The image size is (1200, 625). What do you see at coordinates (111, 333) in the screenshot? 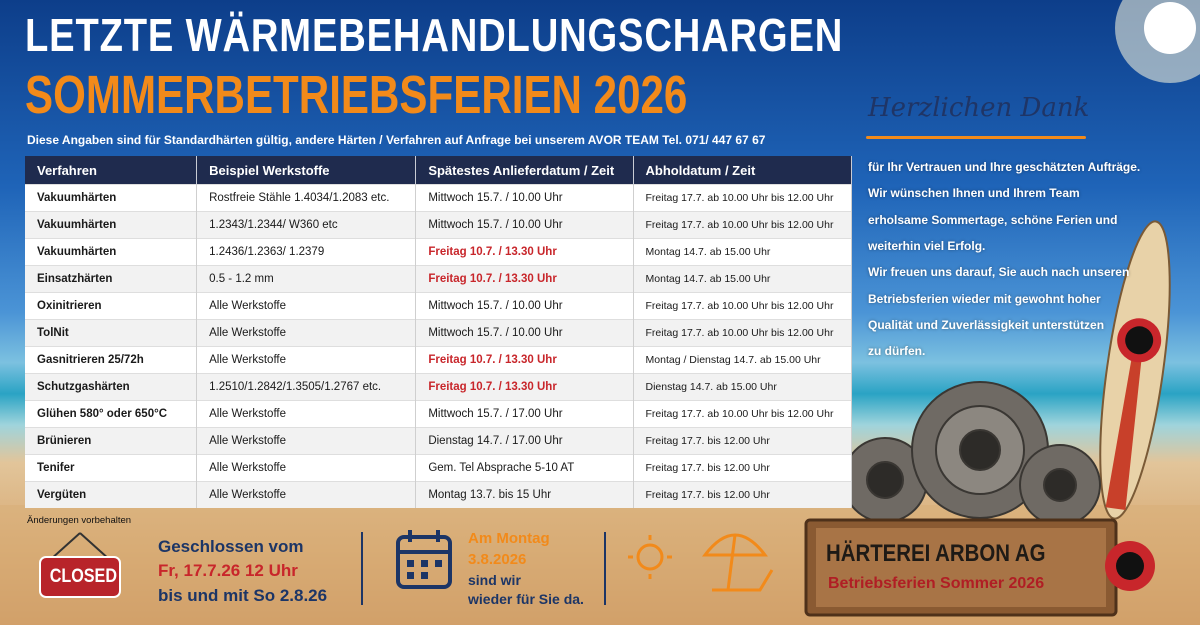
I see `cell: TolNit` at bounding box center [111, 333].